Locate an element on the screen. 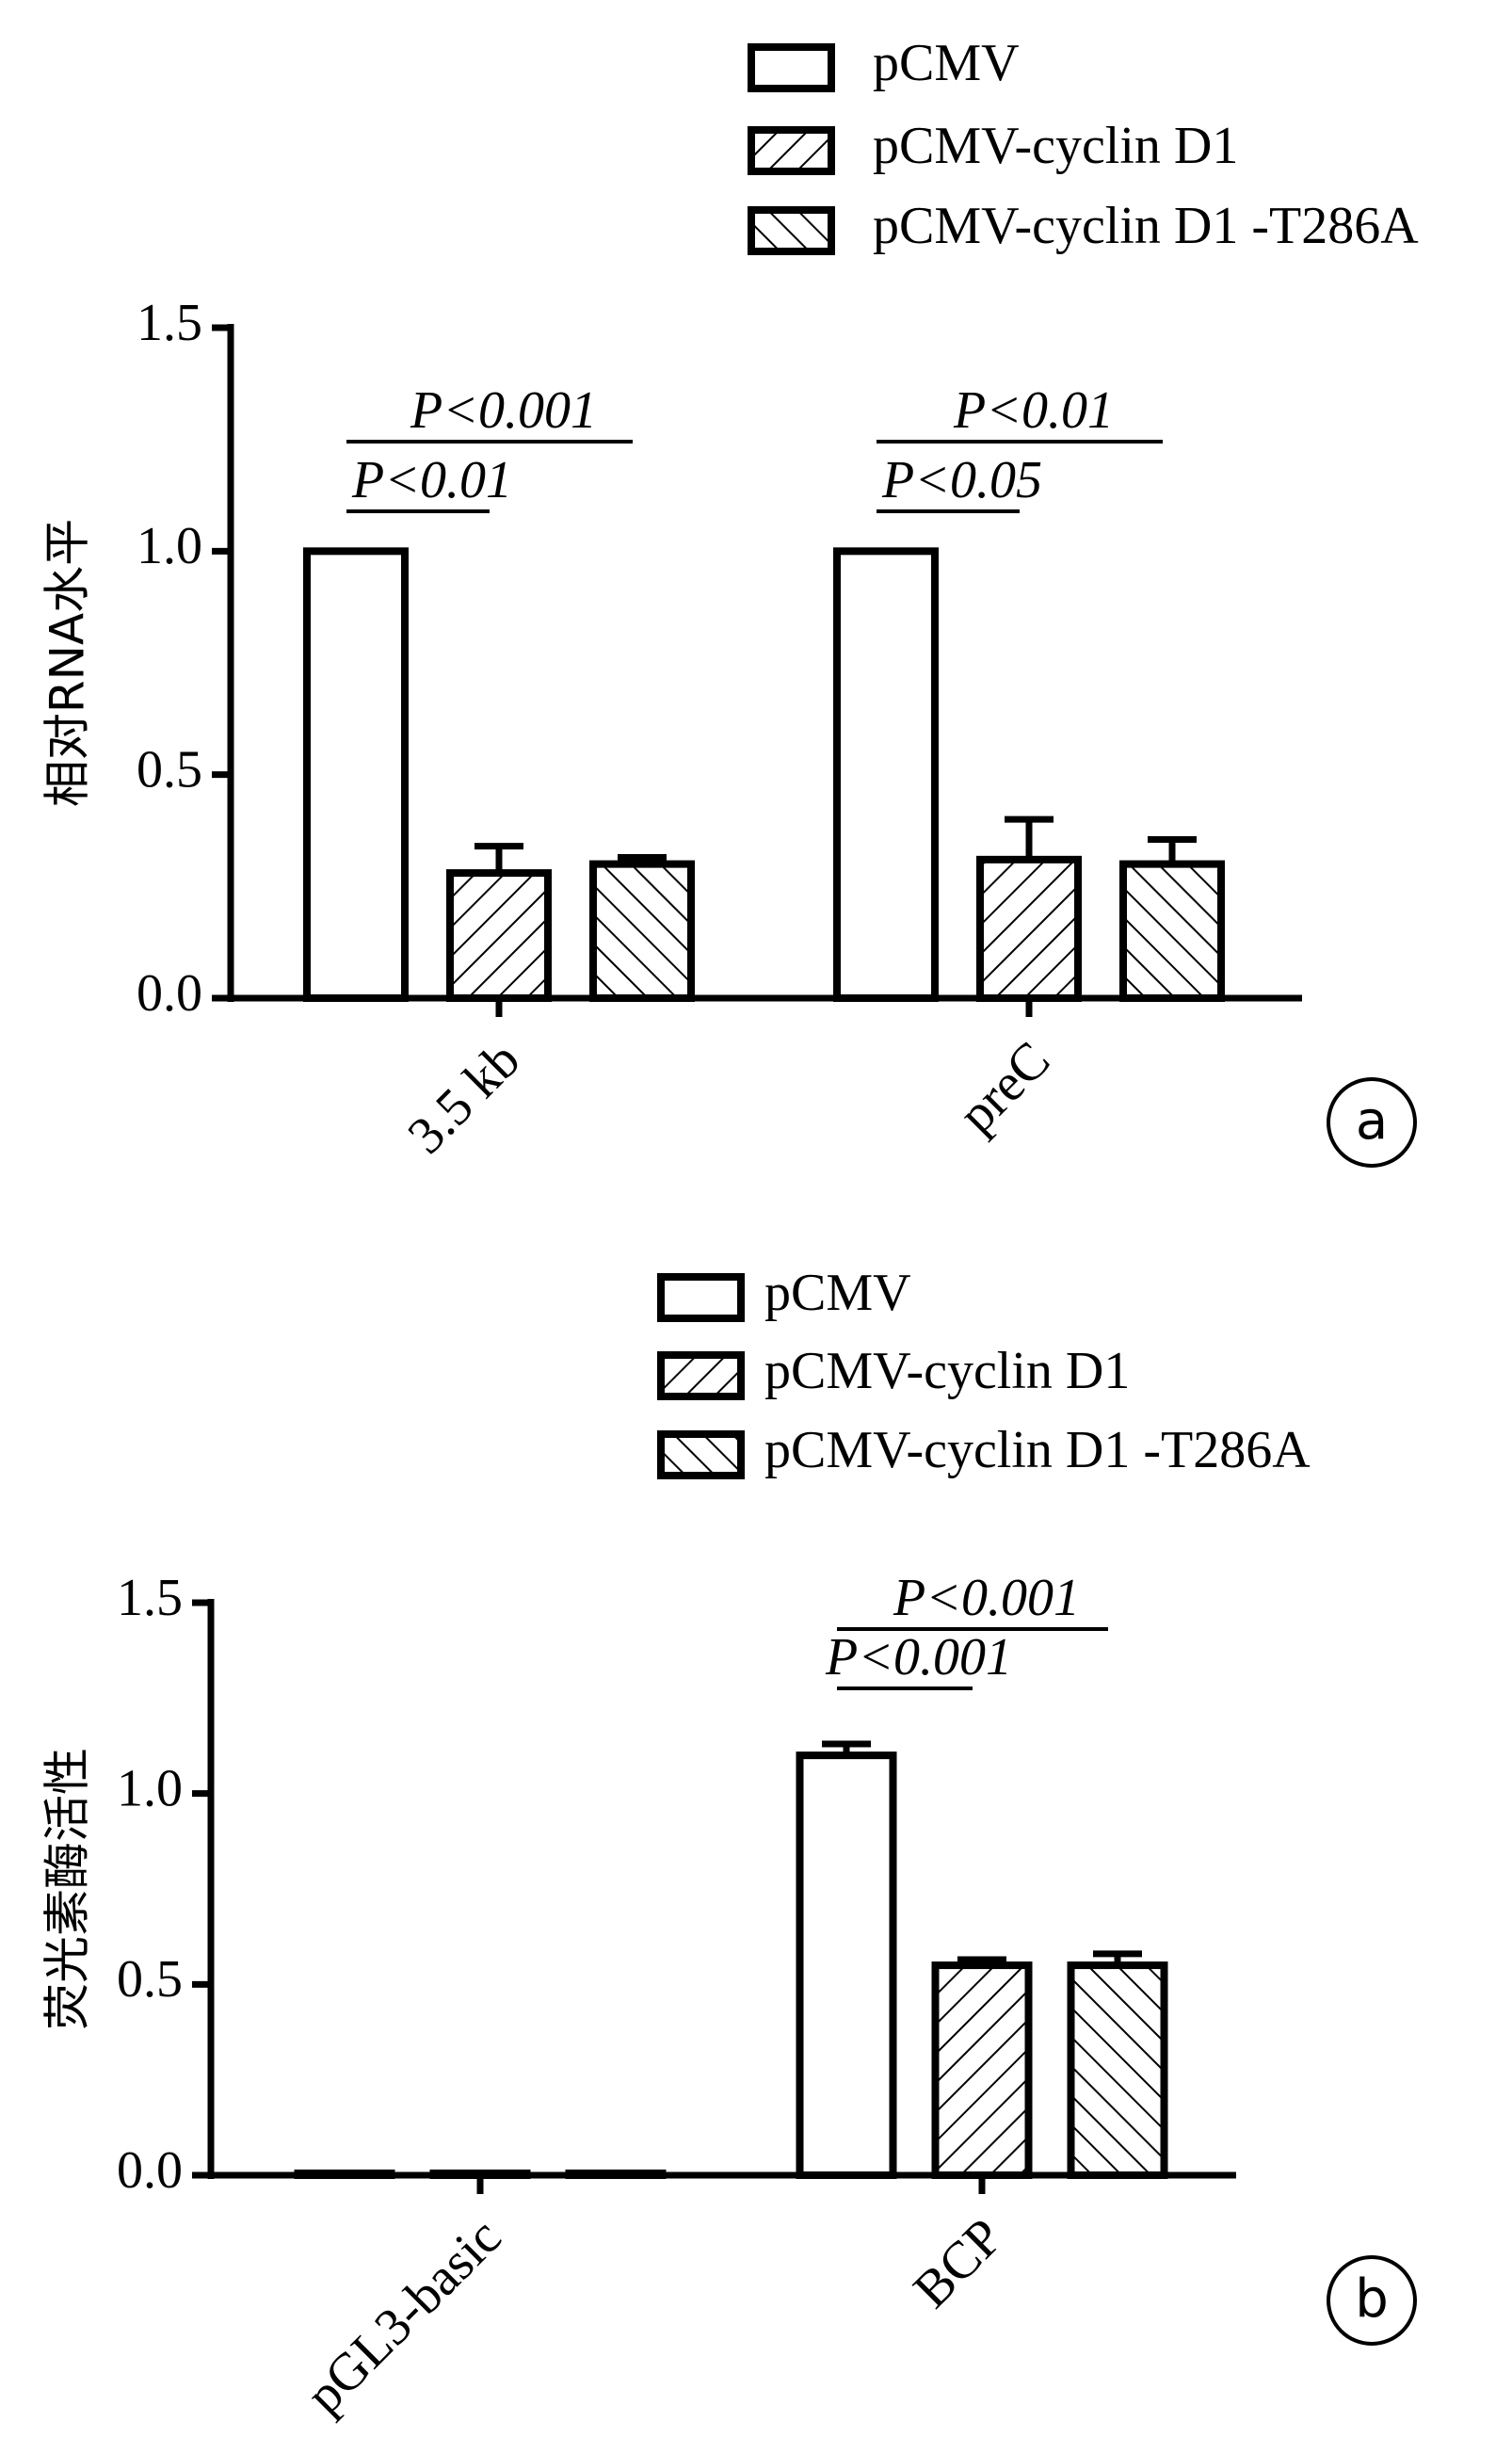  x-tick-label: 3.5 kb is located at coordinates (463, 1097).